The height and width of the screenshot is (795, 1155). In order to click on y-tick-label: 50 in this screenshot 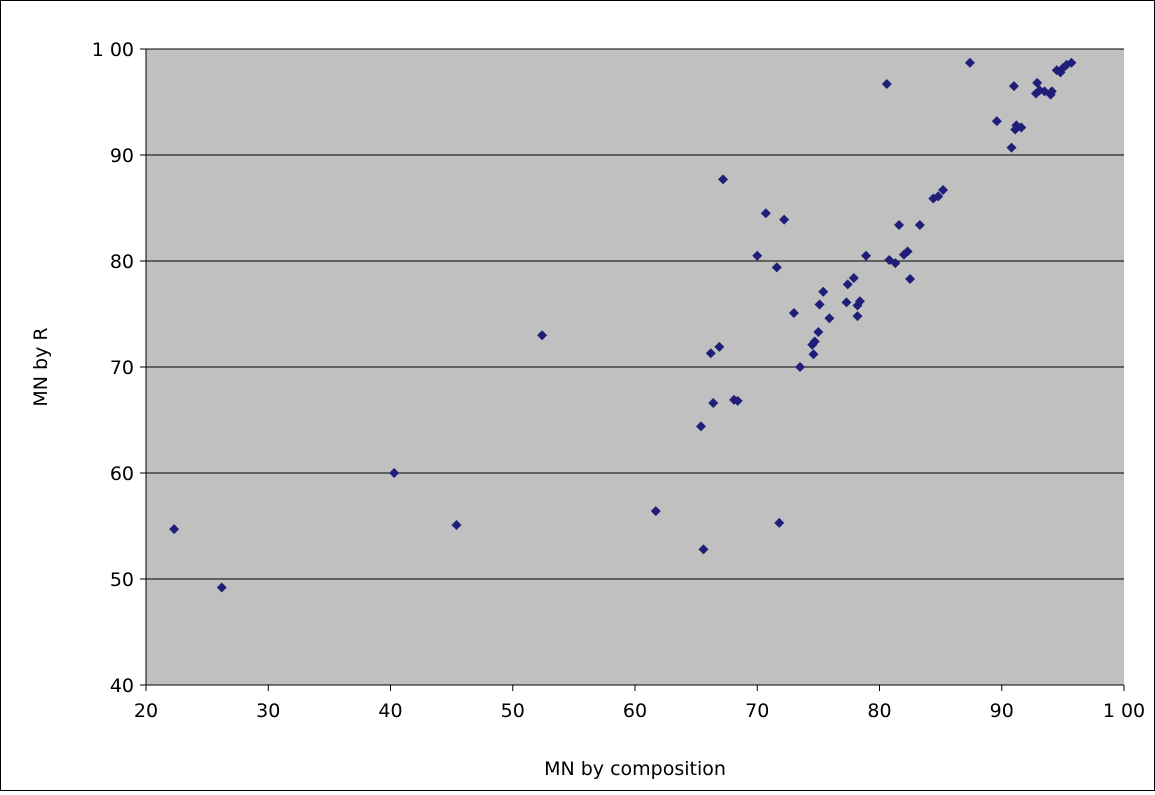, I will do `click(122, 580)`.